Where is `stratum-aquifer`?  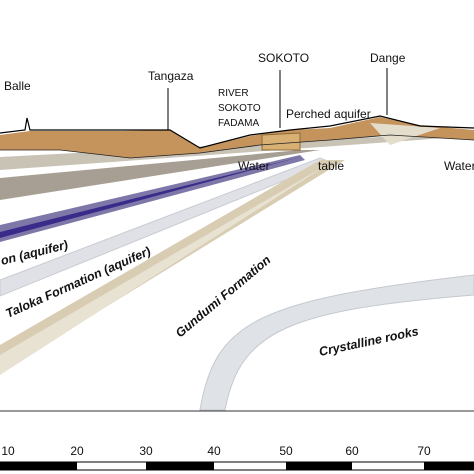 stratum-aquifer is located at coordinates (152, 198).